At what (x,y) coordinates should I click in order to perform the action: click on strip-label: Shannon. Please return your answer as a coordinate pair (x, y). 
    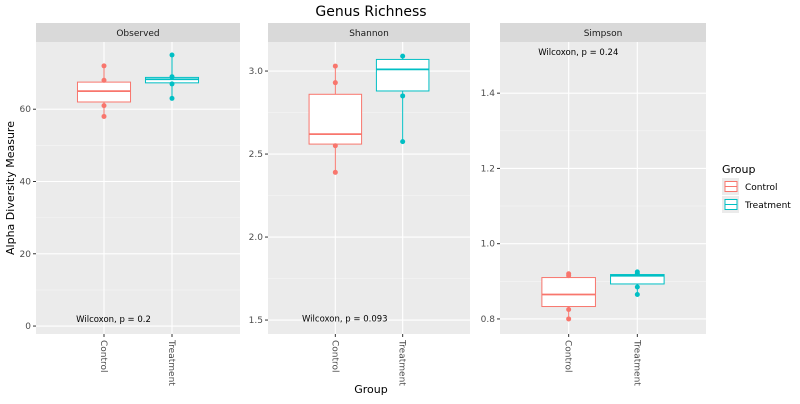
    Looking at the image, I should click on (369, 34).